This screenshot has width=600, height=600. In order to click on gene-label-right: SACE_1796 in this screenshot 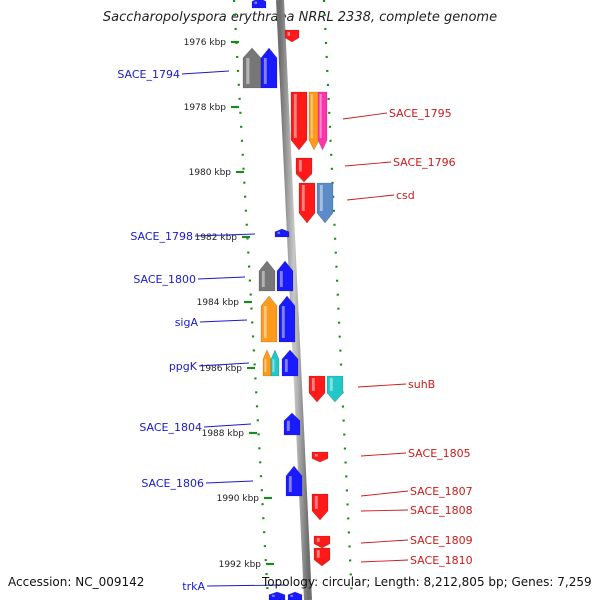, I will do `click(424, 162)`.